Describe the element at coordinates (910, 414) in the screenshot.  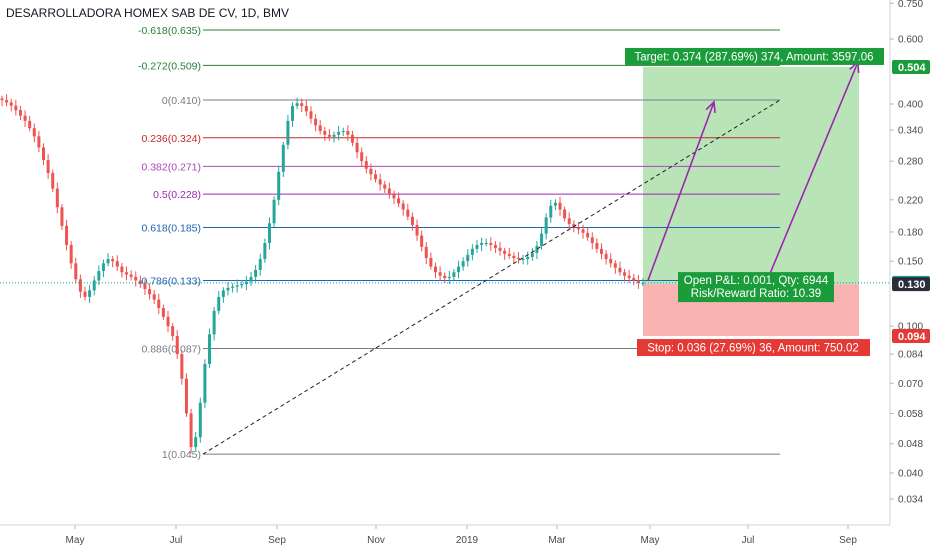
I see `price-tick-label-11: 0.058` at that location.